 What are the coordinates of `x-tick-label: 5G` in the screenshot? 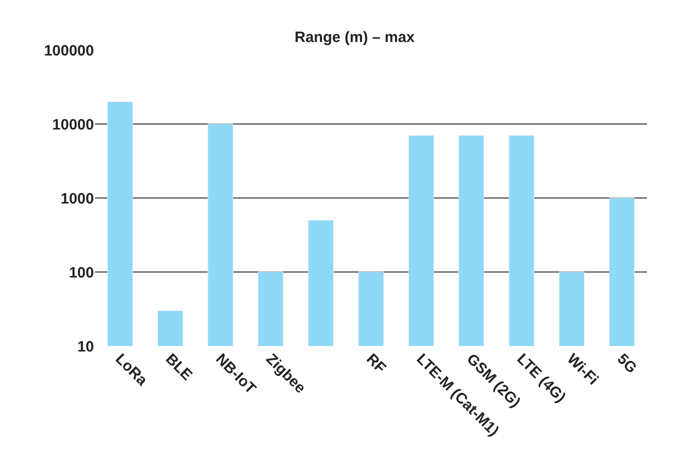 It's located at (627, 363).